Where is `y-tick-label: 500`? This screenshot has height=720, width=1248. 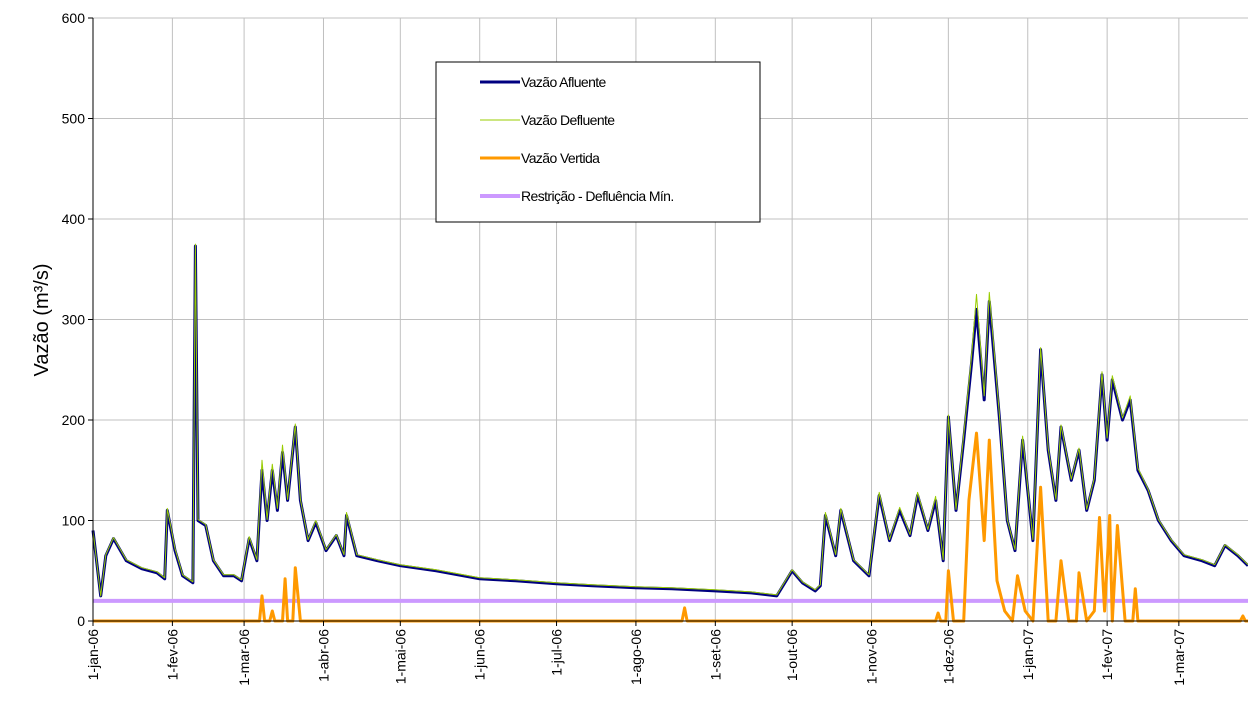 y-tick-label: 500 is located at coordinates (74, 119).